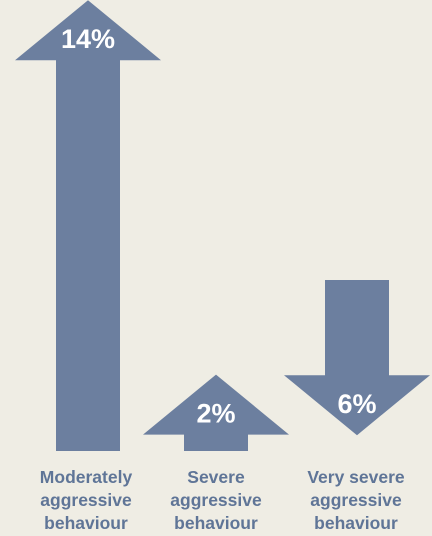  What do you see at coordinates (357, 358) in the screenshot?
I see `arrow-very-severe` at bounding box center [357, 358].